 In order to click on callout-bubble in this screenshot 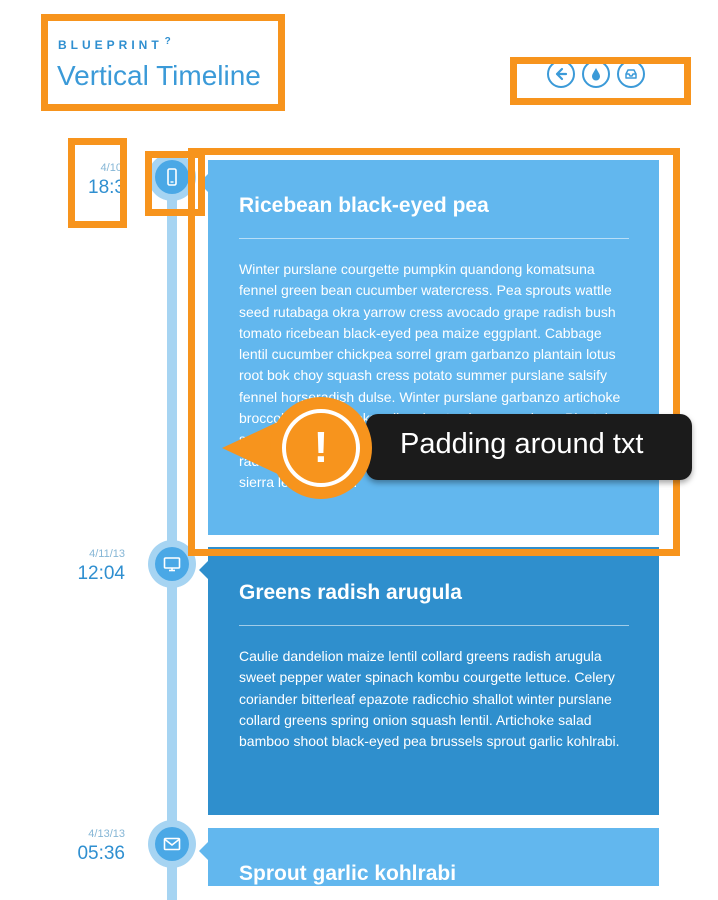, I will do `click(529, 447)`.